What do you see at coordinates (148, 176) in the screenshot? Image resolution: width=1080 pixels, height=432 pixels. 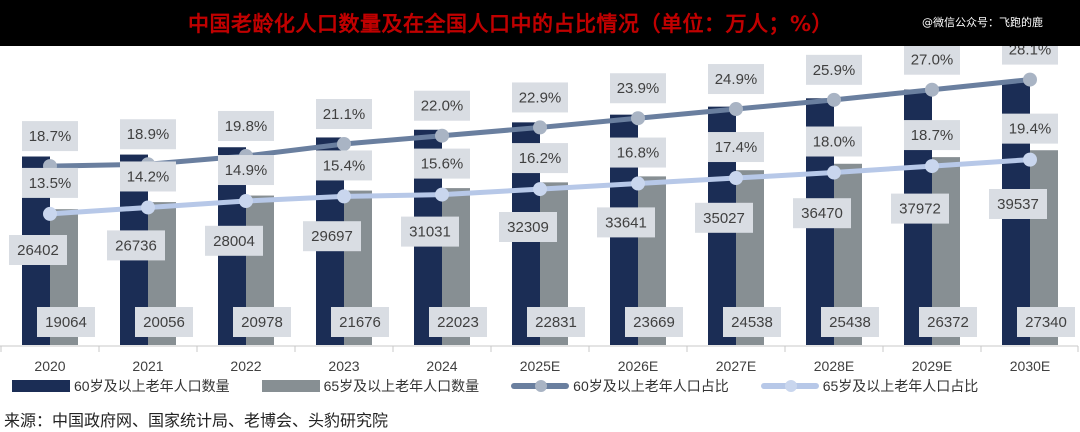 I see `data-label-65-ratio: 14.2%` at bounding box center [148, 176].